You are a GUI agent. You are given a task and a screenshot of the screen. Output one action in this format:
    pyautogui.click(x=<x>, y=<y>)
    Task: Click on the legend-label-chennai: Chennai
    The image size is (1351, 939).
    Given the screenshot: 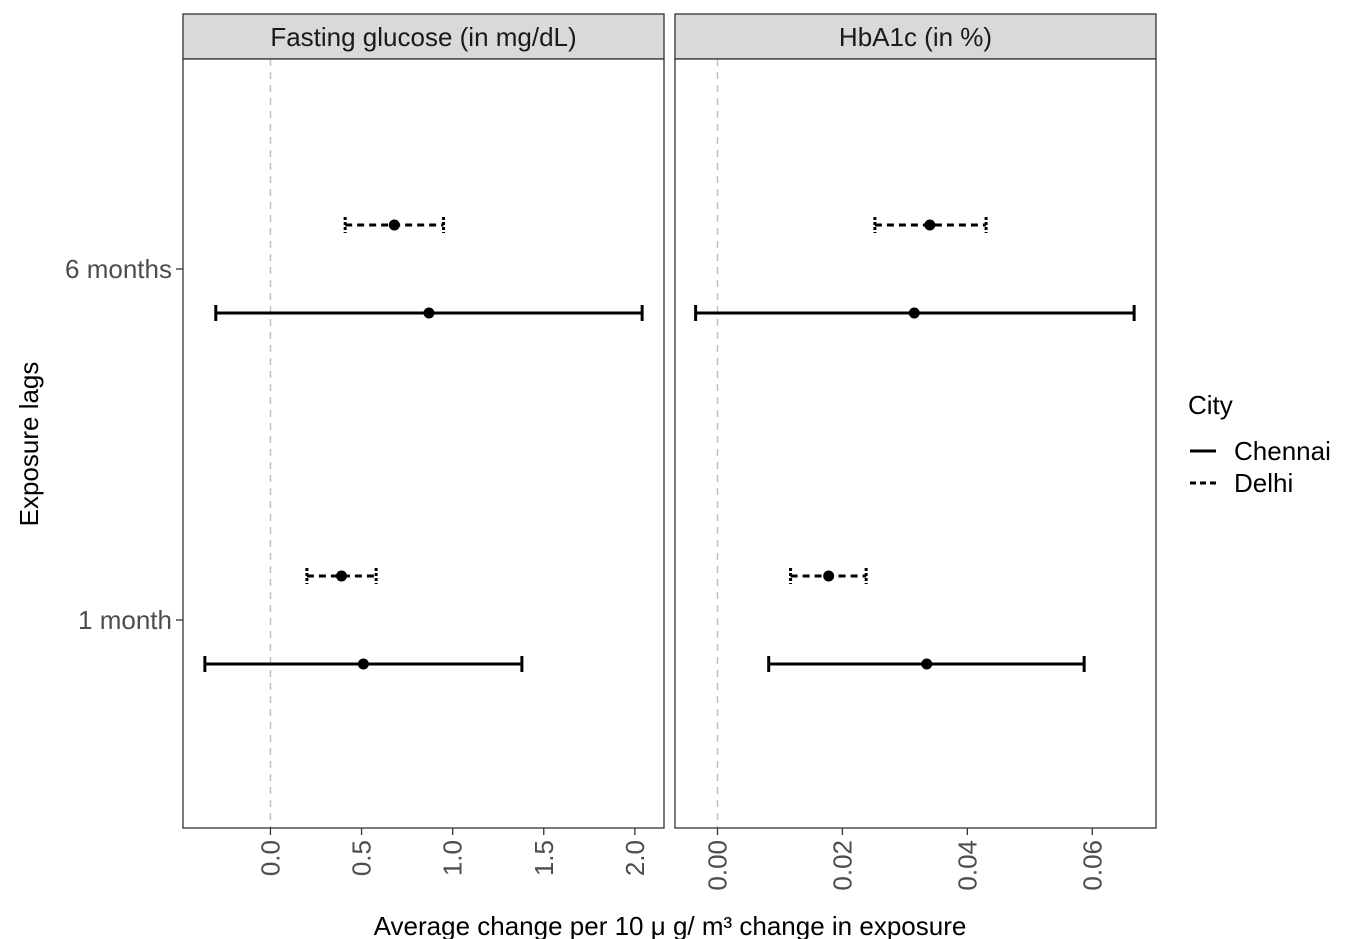 What is the action you would take?
    pyautogui.click(x=1282, y=451)
    